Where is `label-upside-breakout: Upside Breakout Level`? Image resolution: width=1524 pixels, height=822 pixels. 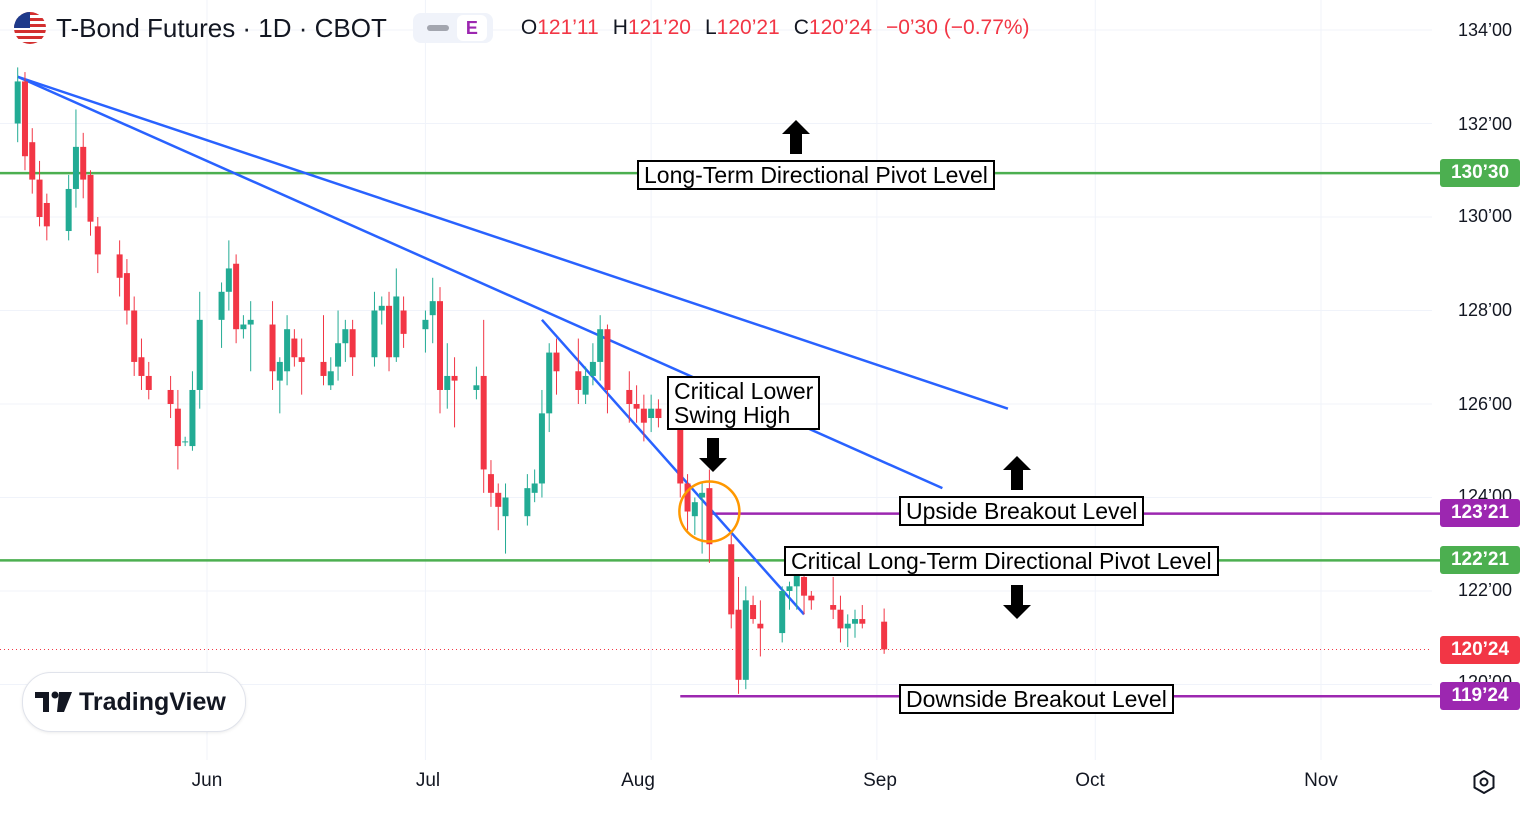
label-upside-breakout: Upside Breakout Level is located at coordinates (1022, 511).